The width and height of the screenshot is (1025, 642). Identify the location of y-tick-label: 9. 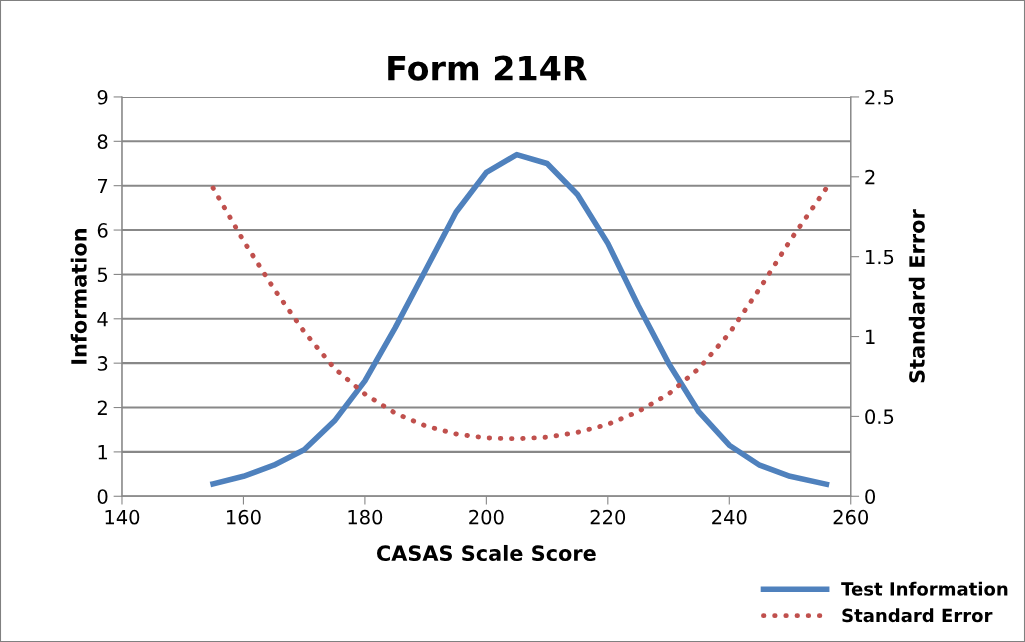
(102, 97).